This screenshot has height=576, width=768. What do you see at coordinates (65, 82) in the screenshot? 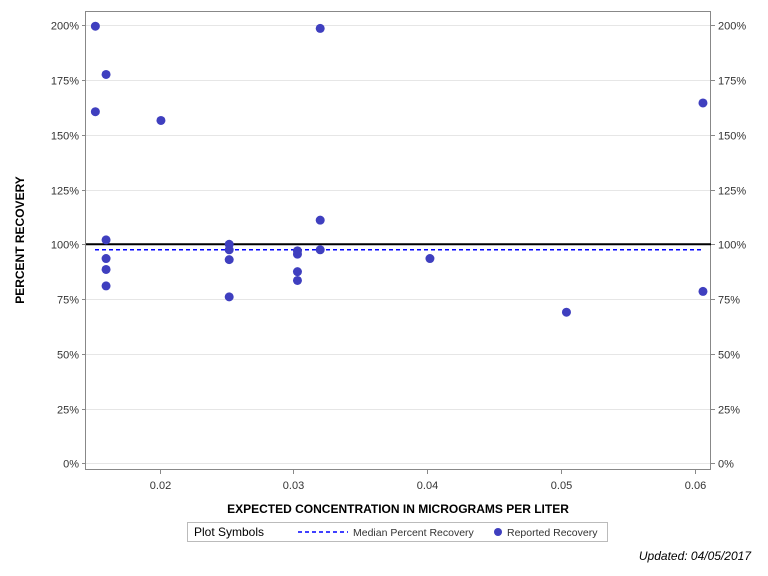
I see `y-tick-label-left: 175%` at bounding box center [65, 82].